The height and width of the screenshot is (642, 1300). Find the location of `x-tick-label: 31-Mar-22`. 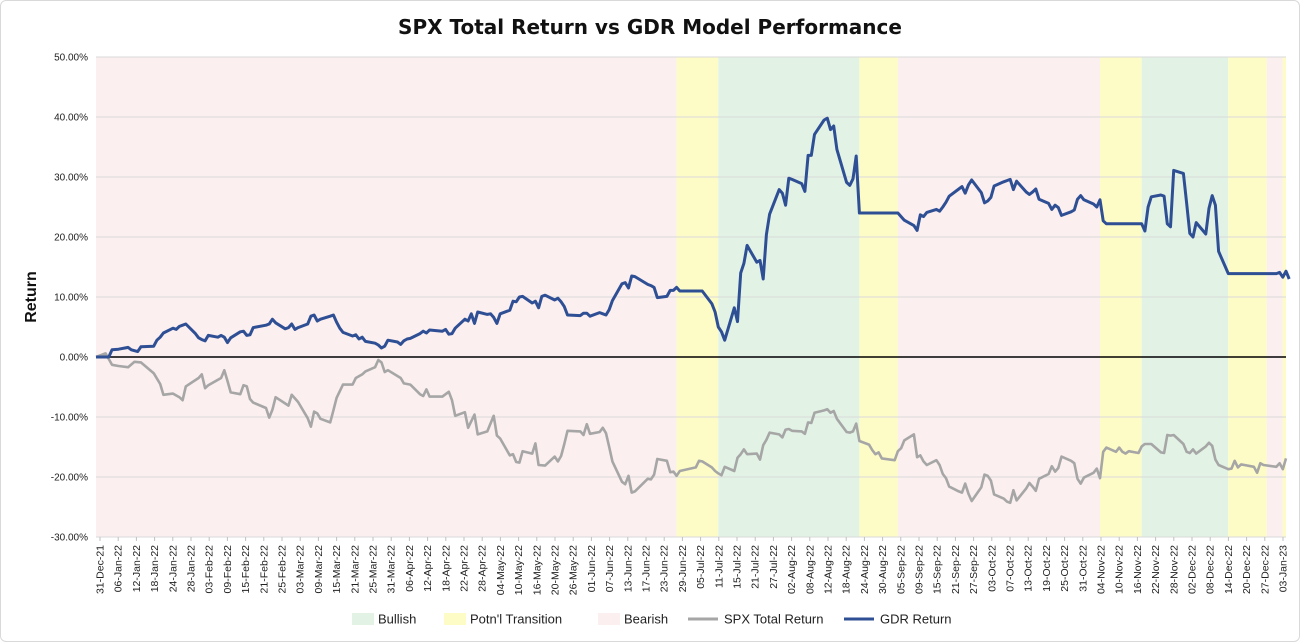

x-tick-label: 31-Mar-22 is located at coordinates (392, 569).